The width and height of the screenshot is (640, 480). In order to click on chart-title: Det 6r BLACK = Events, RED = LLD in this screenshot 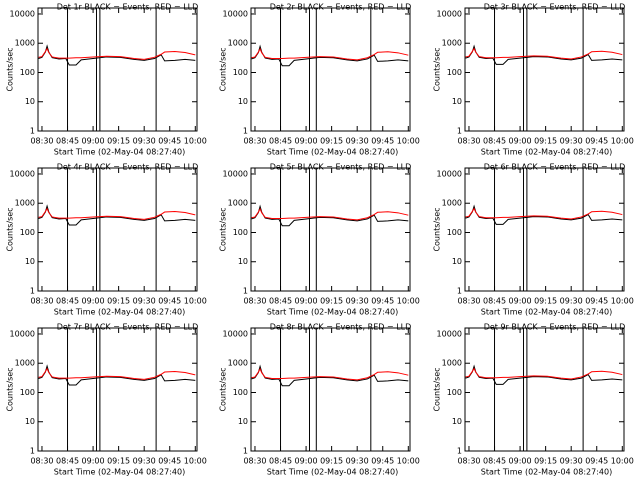, I will do `click(555, 167)`.